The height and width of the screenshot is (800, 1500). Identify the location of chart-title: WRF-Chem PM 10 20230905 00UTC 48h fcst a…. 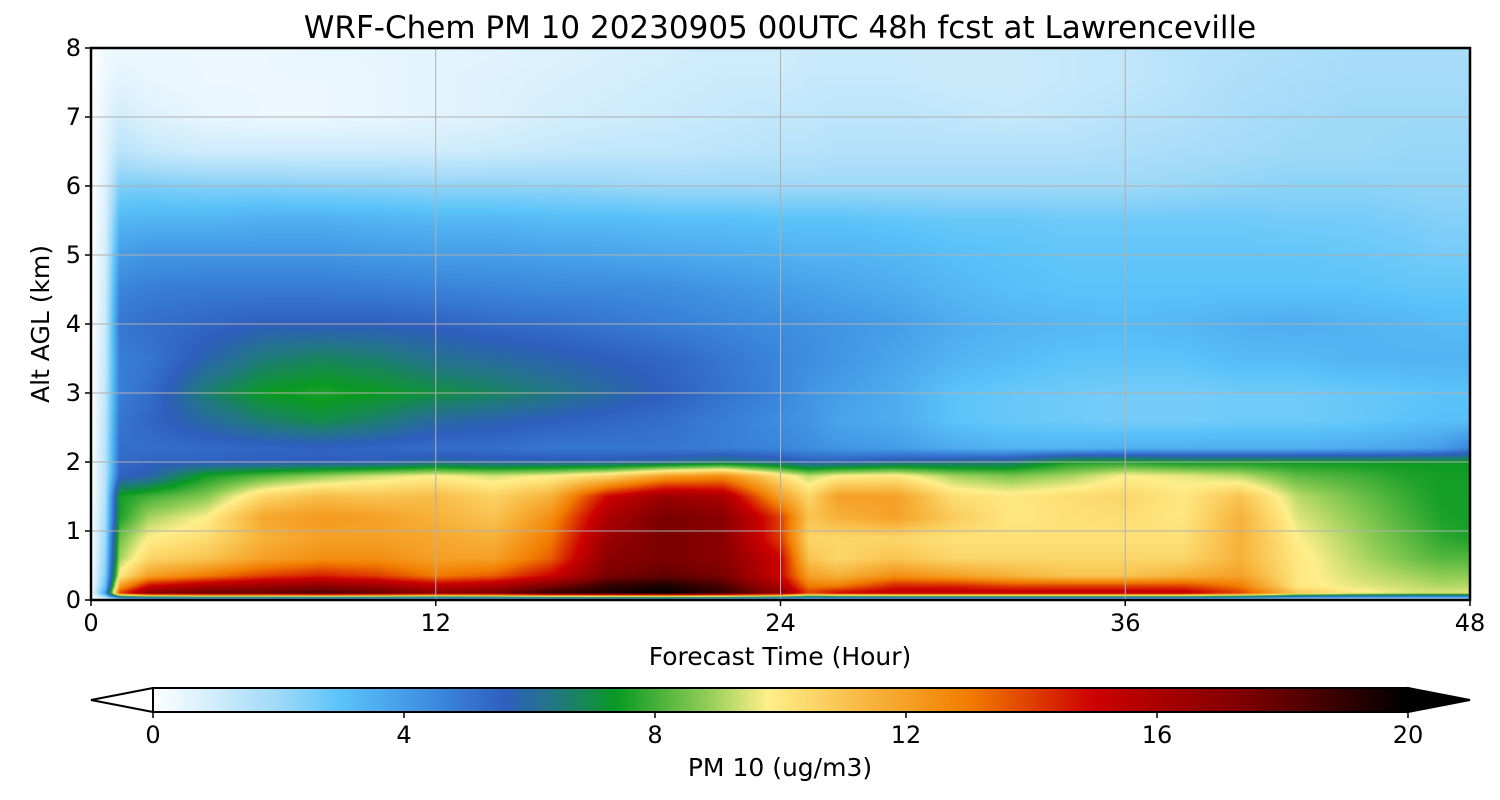
(780, 28).